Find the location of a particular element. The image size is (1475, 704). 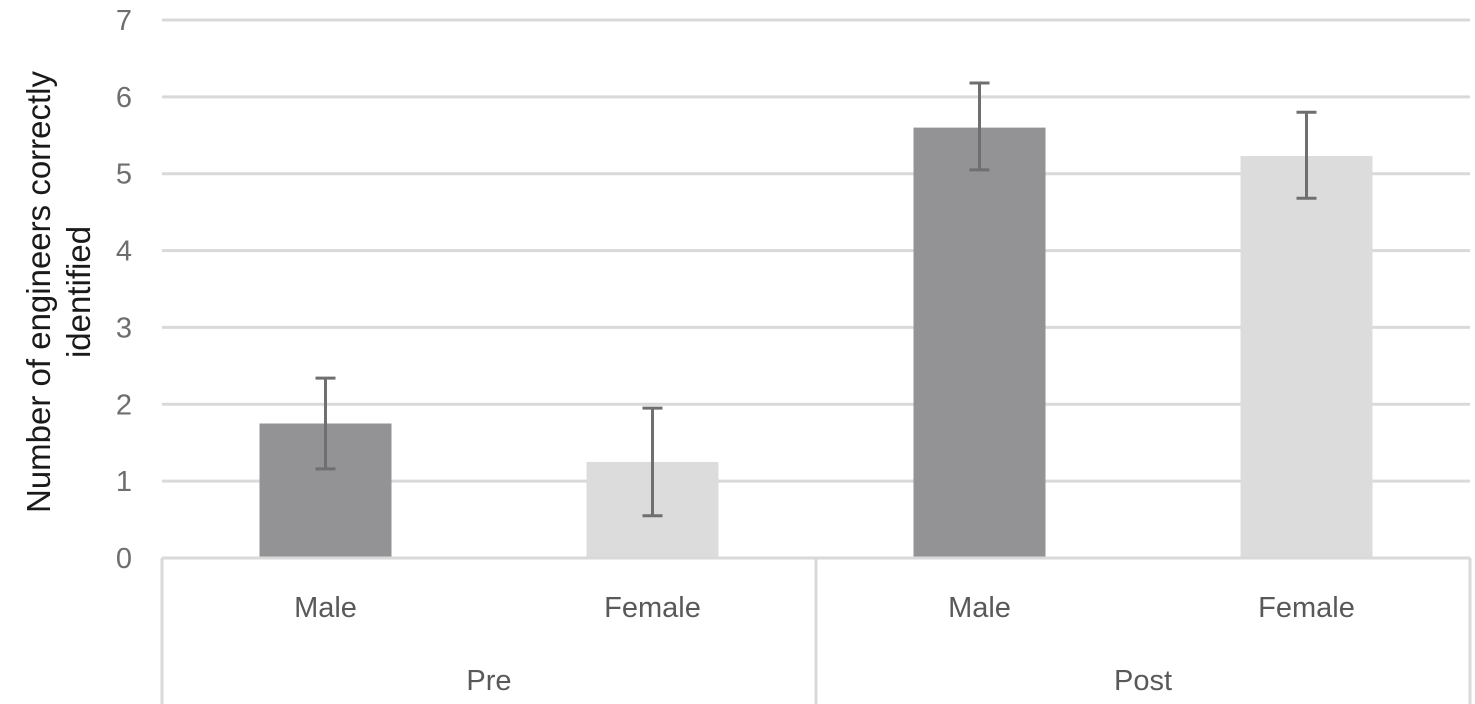

y-tick-label: 7 is located at coordinates (124, 21).